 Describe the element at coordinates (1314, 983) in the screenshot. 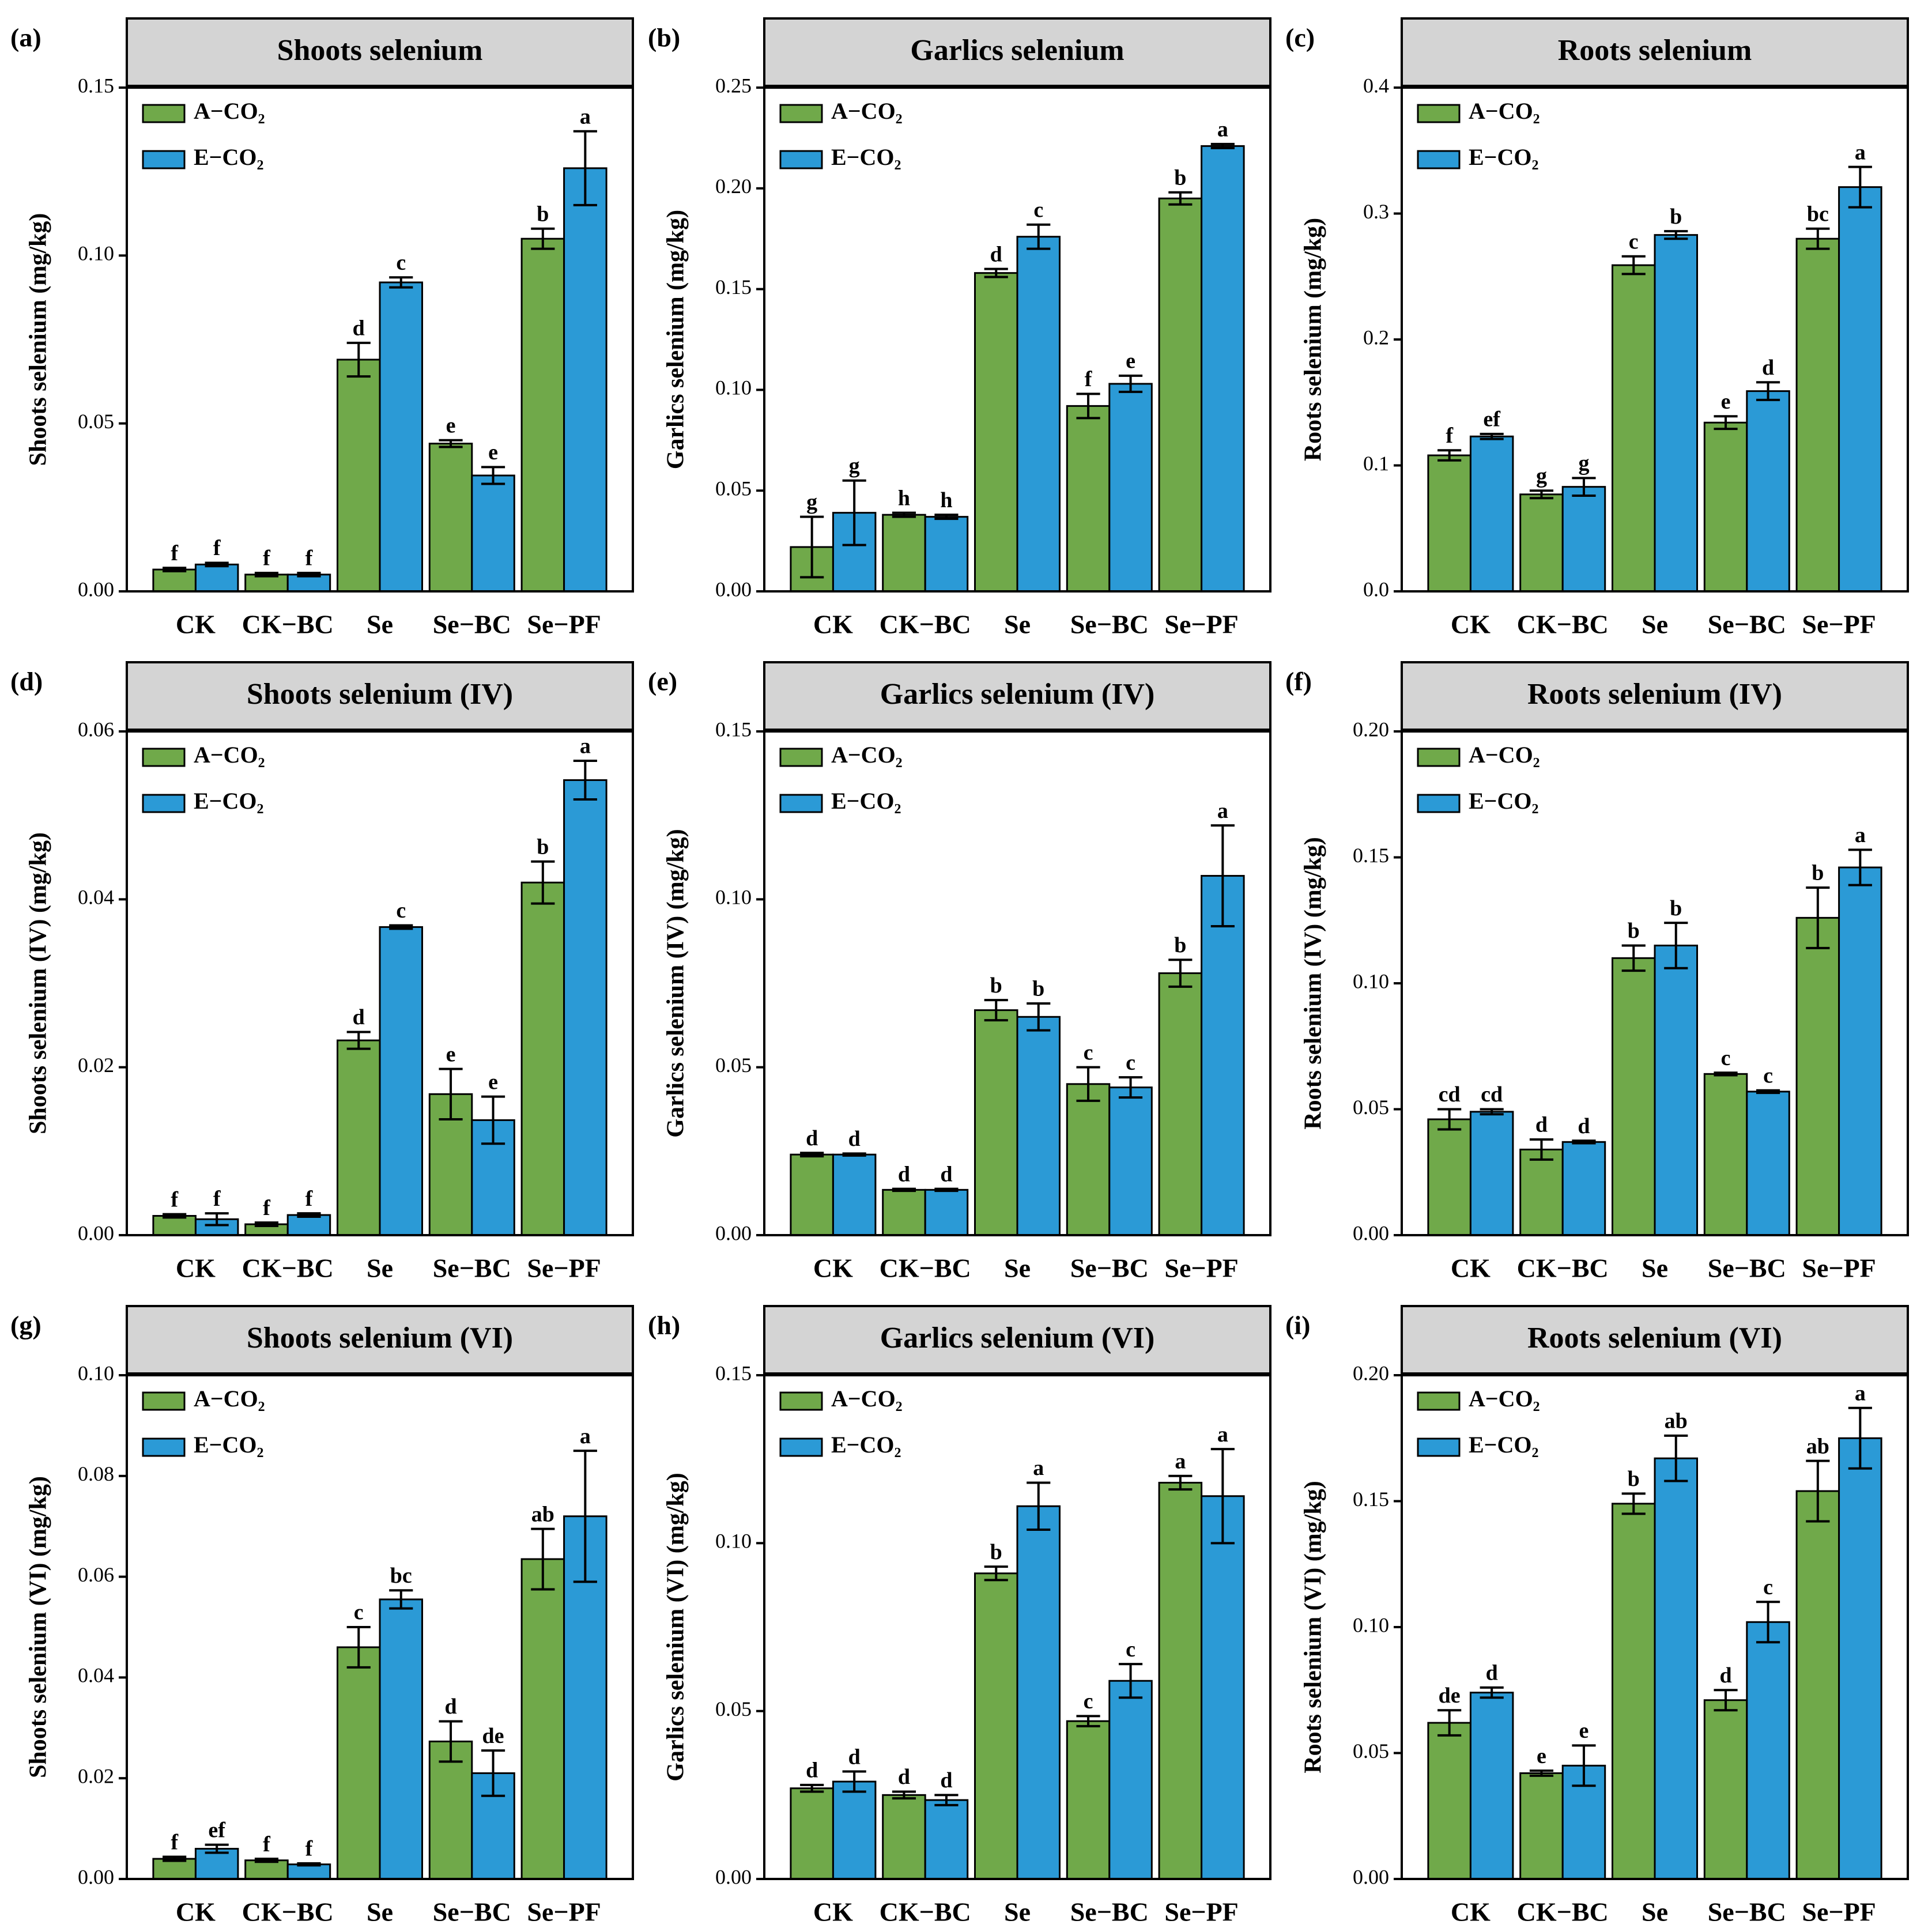

I see `y-axis-label: Roots selenium (IV) (mg/kg)` at that location.